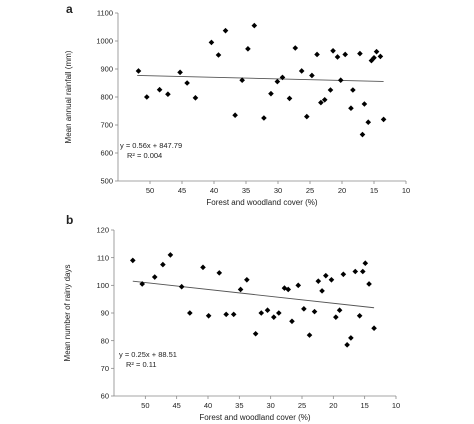 The image size is (474, 424). I want to click on regression-equation: y = 0.25x + 88.51, so click(148, 354).